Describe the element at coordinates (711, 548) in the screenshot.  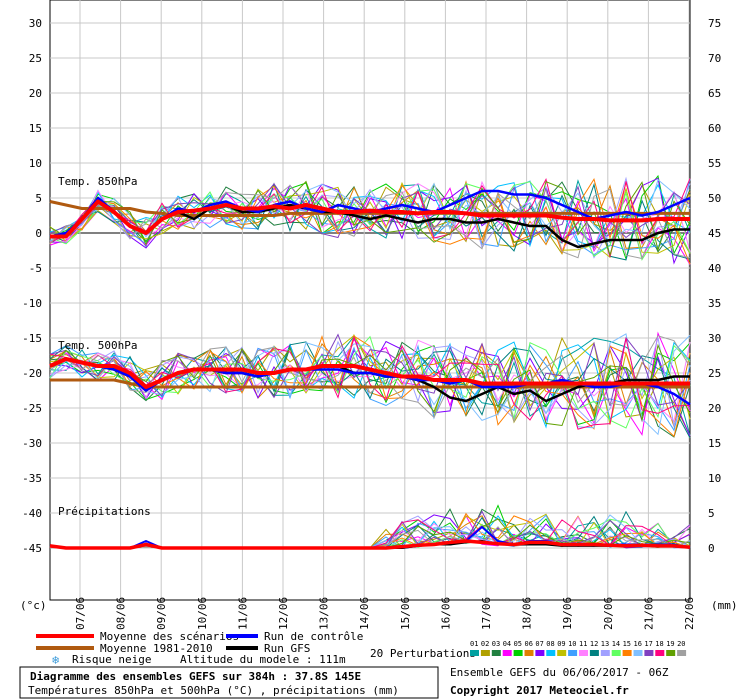
I see `right-tick-label: 0` at that location.